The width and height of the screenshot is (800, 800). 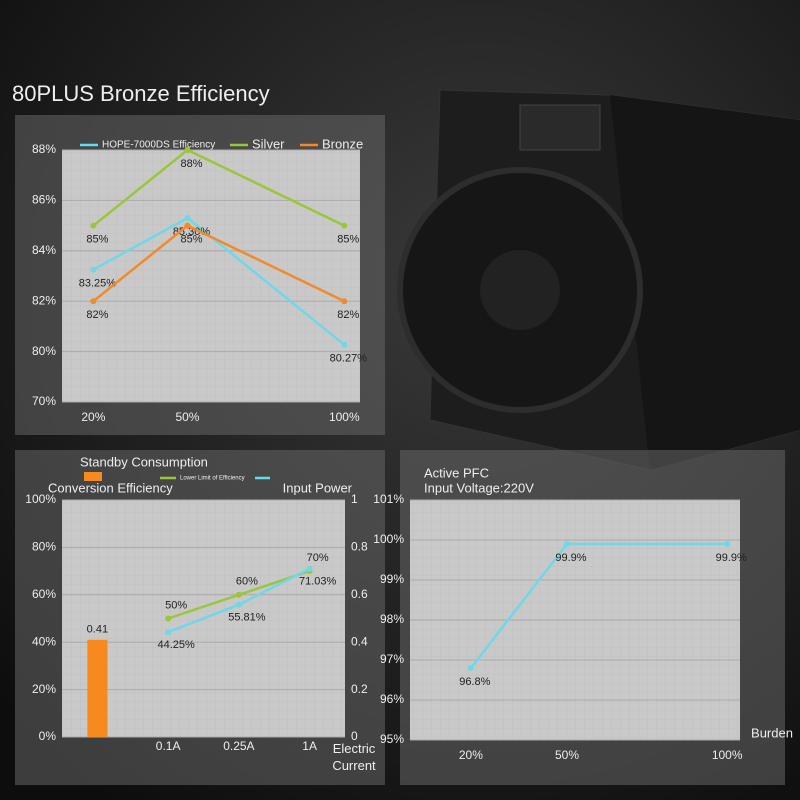 What do you see at coordinates (212, 479) in the screenshot?
I see `legend-label: Lower Limit of Efficiency` at bounding box center [212, 479].